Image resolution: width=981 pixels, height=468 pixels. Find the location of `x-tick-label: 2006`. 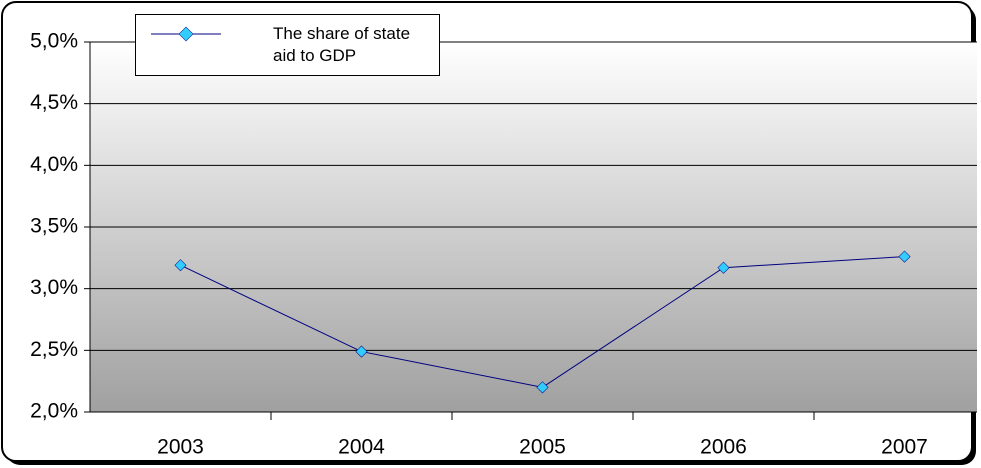

x-tick-label: 2006 is located at coordinates (723, 447).